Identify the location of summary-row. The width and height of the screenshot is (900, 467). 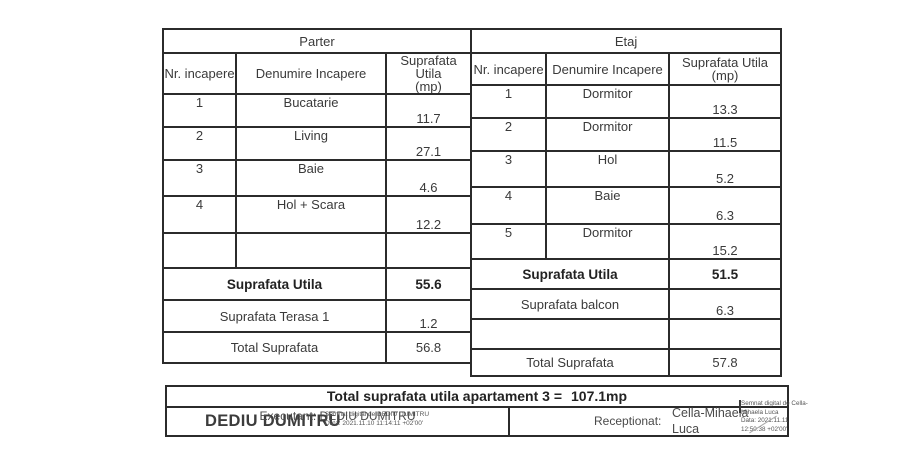
(626, 334).